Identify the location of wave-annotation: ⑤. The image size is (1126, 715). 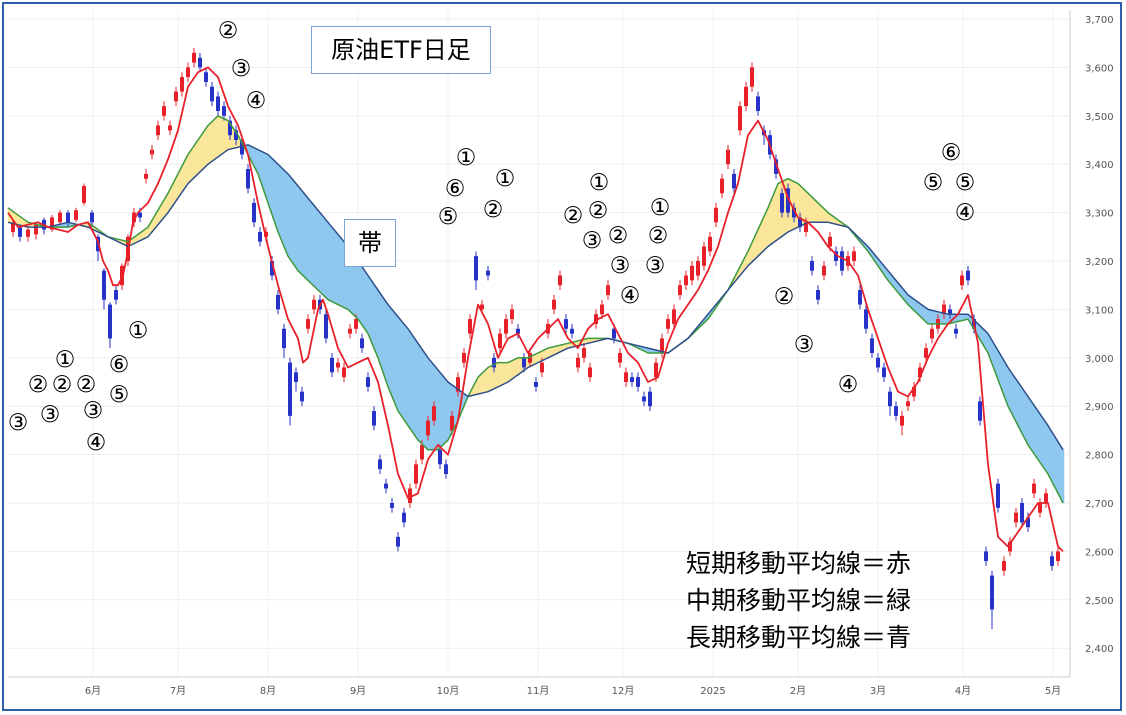
(119, 395).